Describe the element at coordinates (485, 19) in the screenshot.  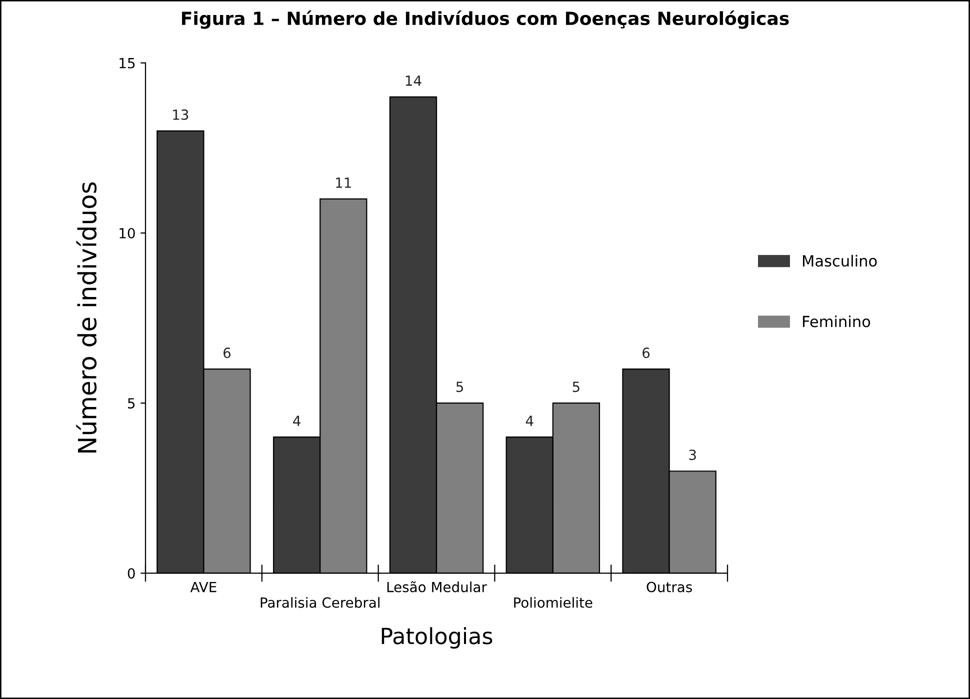
I see `chart-title: Figura 1 – Número de Indivíduos com Doenças Neurológicas` at that location.